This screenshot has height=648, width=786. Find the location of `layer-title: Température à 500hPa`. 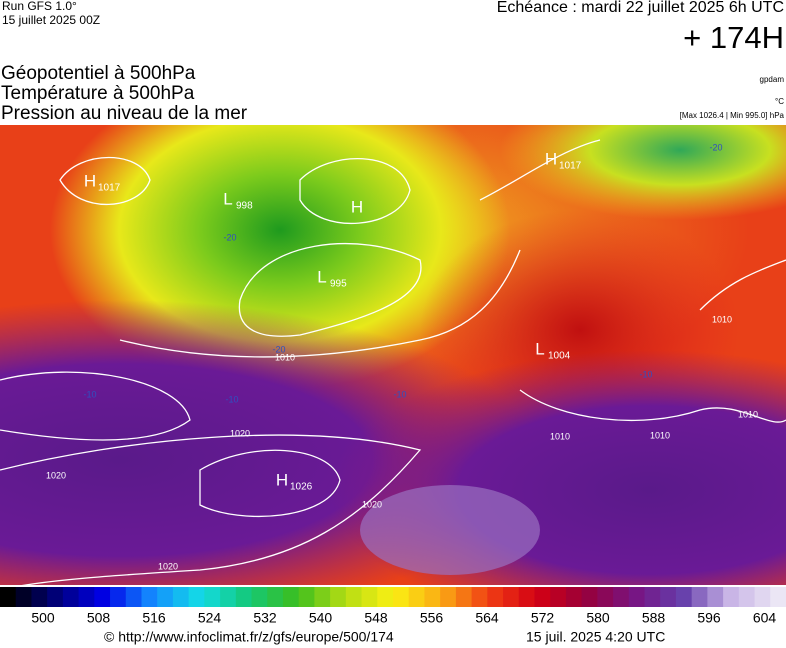

layer-title: Température à 500hPa is located at coordinates (98, 93).